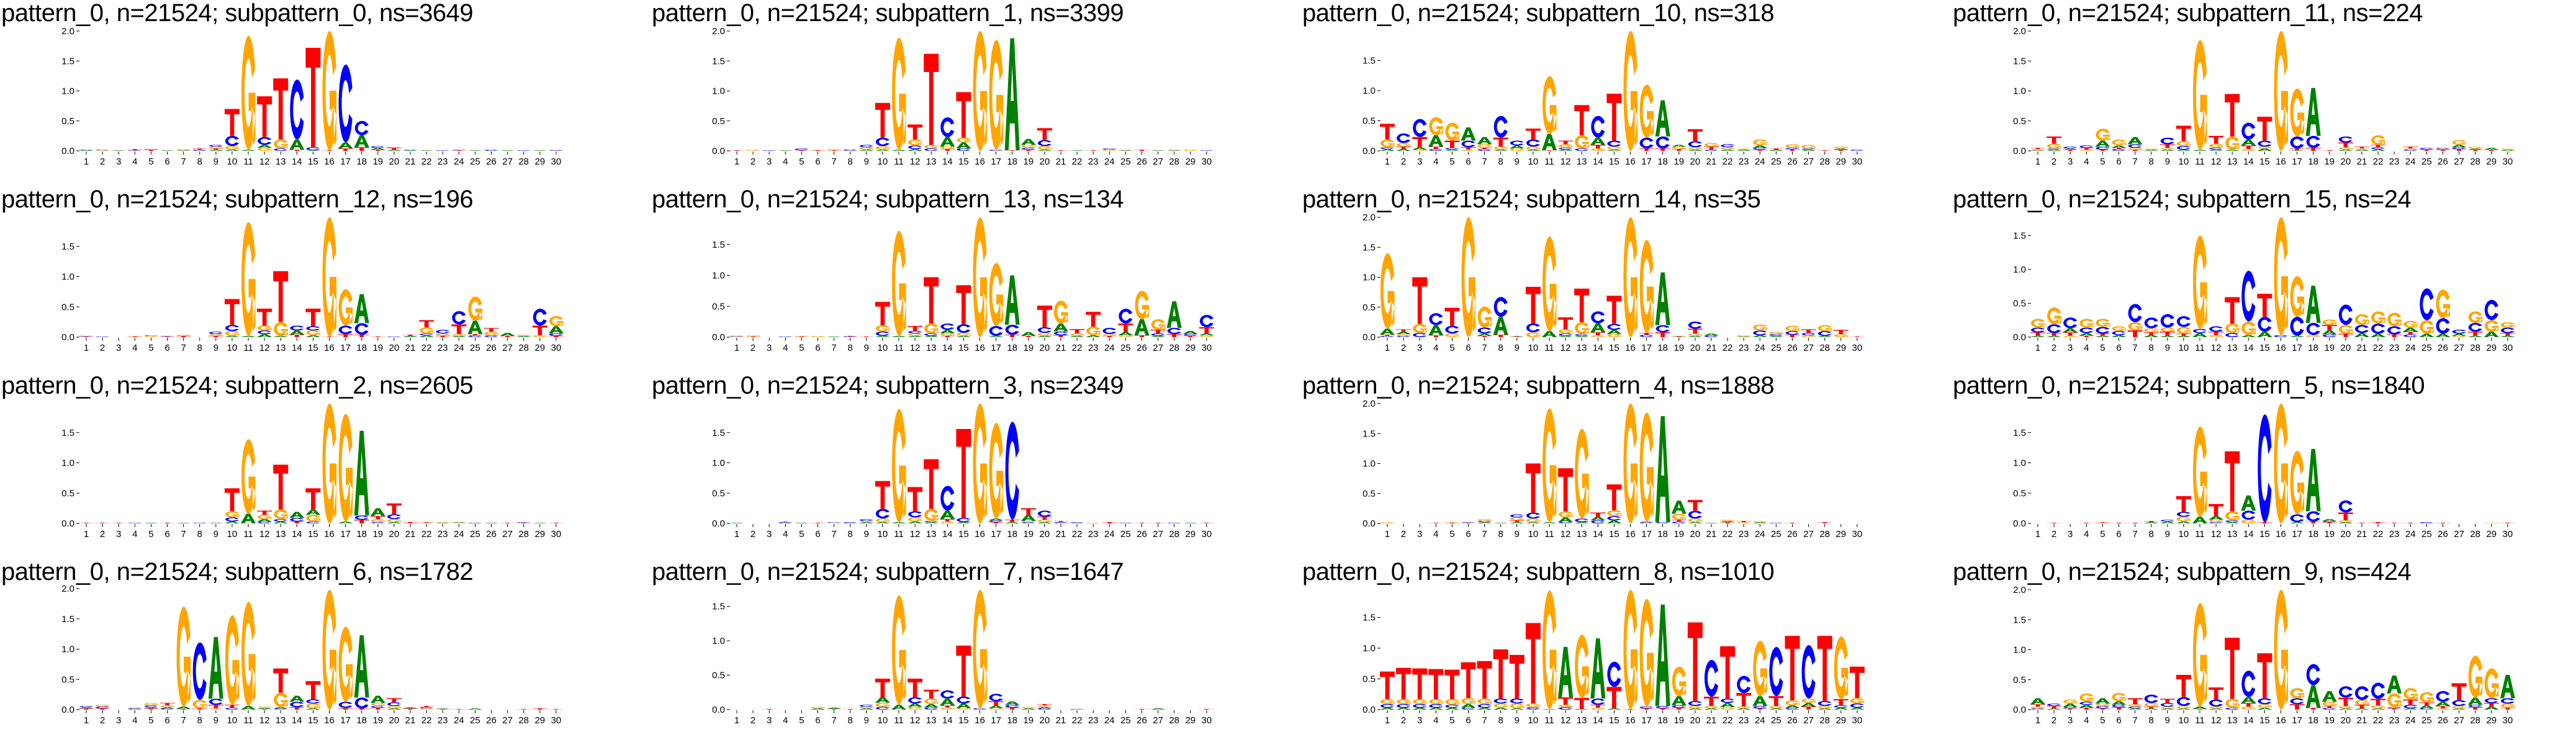 Image resolution: width=2576 pixels, height=745 pixels. I want to click on x-tick-label: 11, so click(2200, 161).